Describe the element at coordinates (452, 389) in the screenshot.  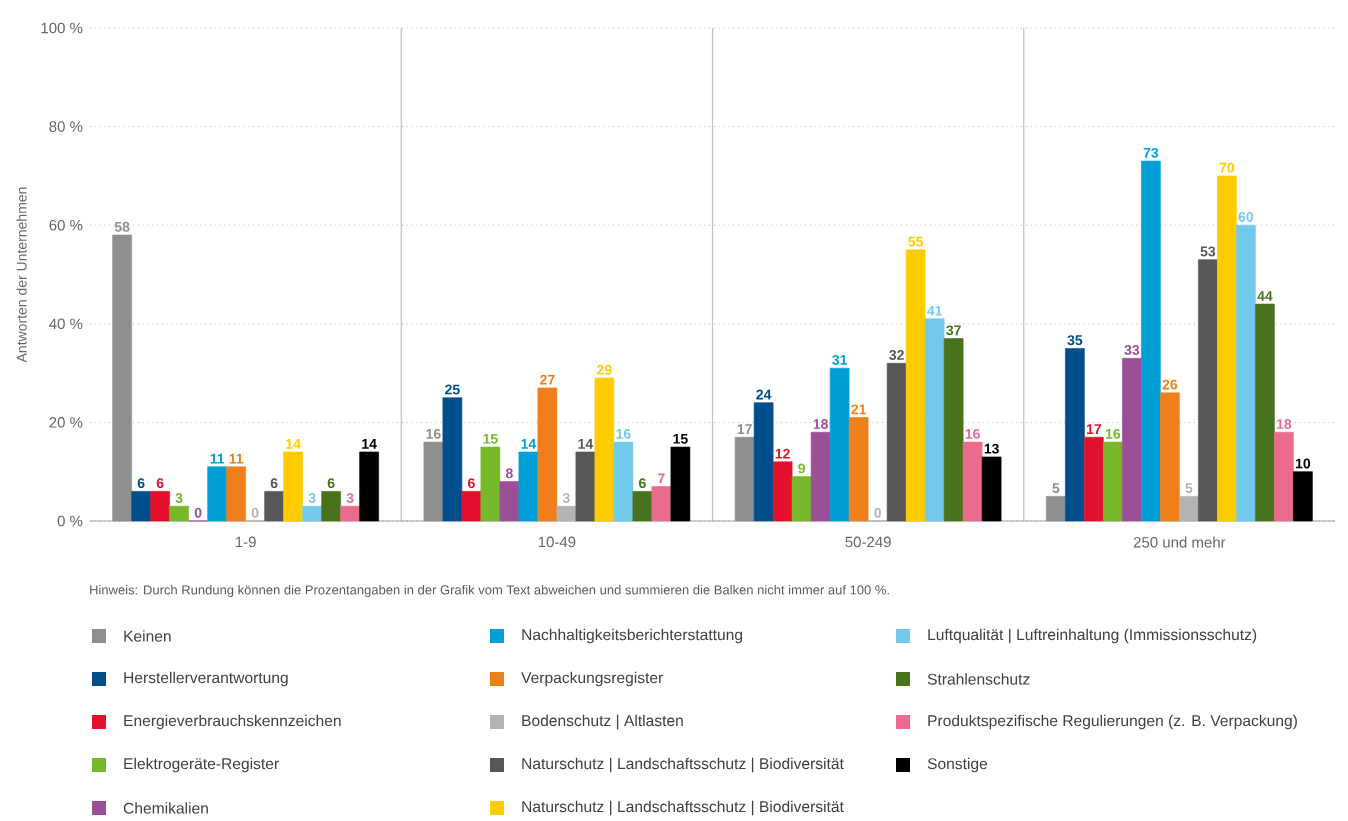
I see `data-label: 25` at that location.